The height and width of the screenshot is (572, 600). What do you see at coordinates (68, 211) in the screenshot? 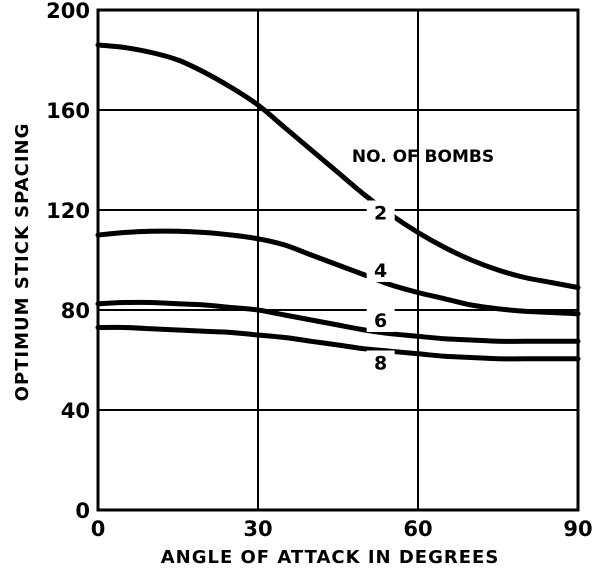
I see `y-tick-label: 120` at bounding box center [68, 211].